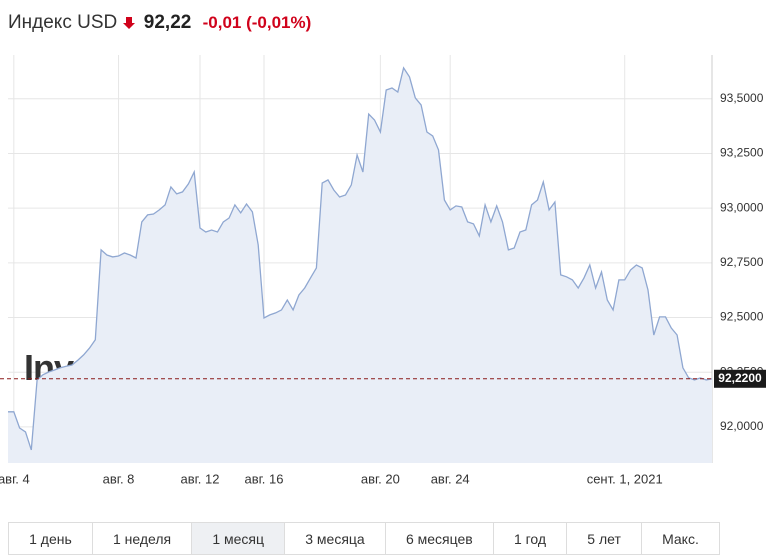  Describe the element at coordinates (440, 538) in the screenshot. I see `range-button: 6 месяцев` at that location.